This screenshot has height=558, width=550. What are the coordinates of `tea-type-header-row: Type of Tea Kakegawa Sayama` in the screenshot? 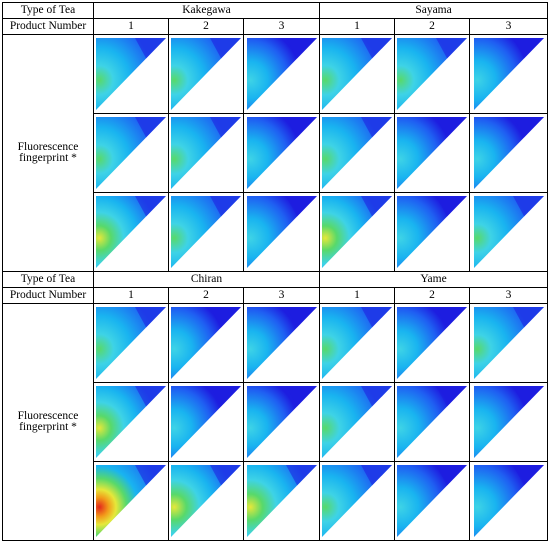 It's located at (275, 10).